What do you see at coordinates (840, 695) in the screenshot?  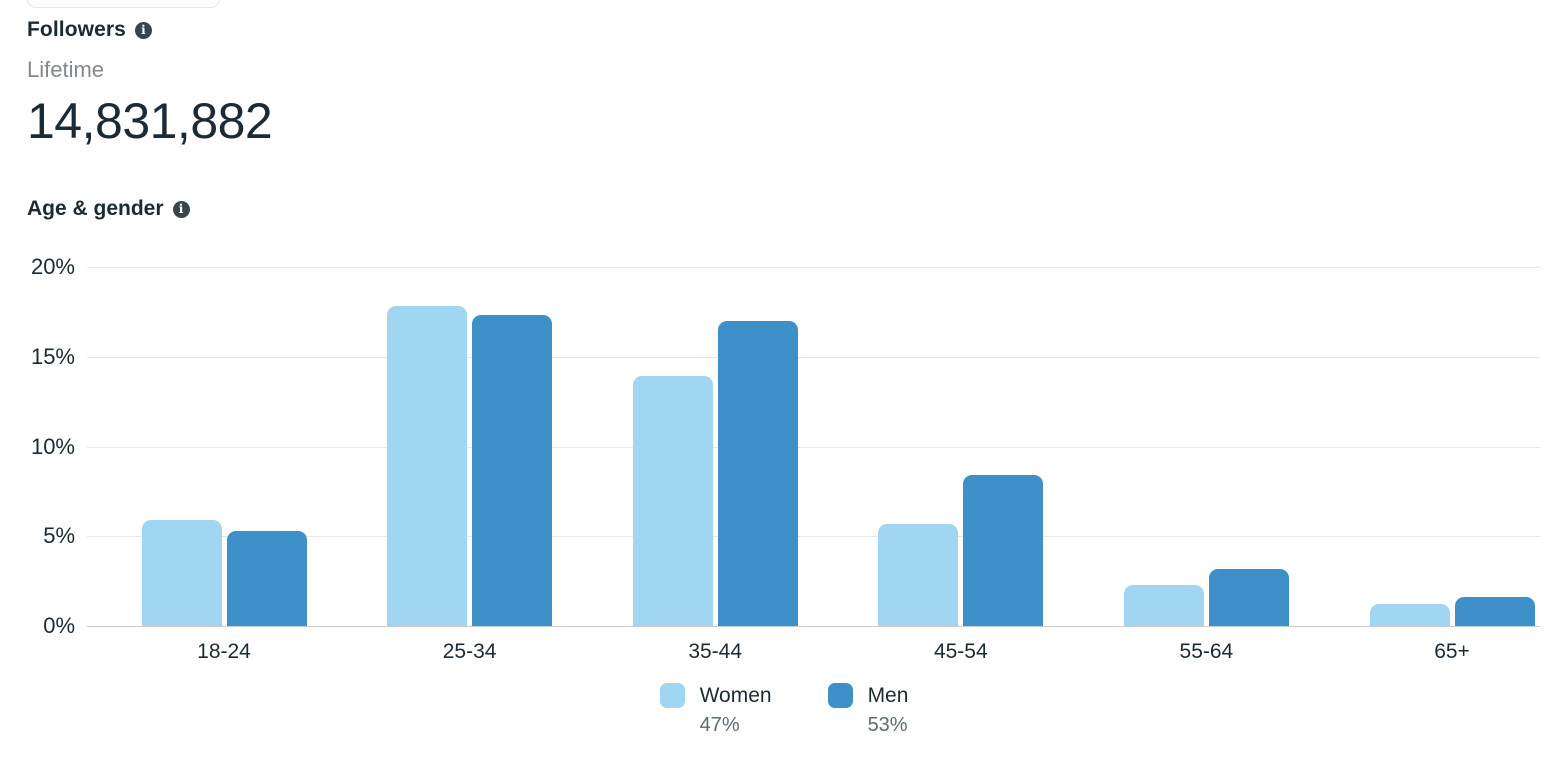 I see `legend-swatch-men` at bounding box center [840, 695].